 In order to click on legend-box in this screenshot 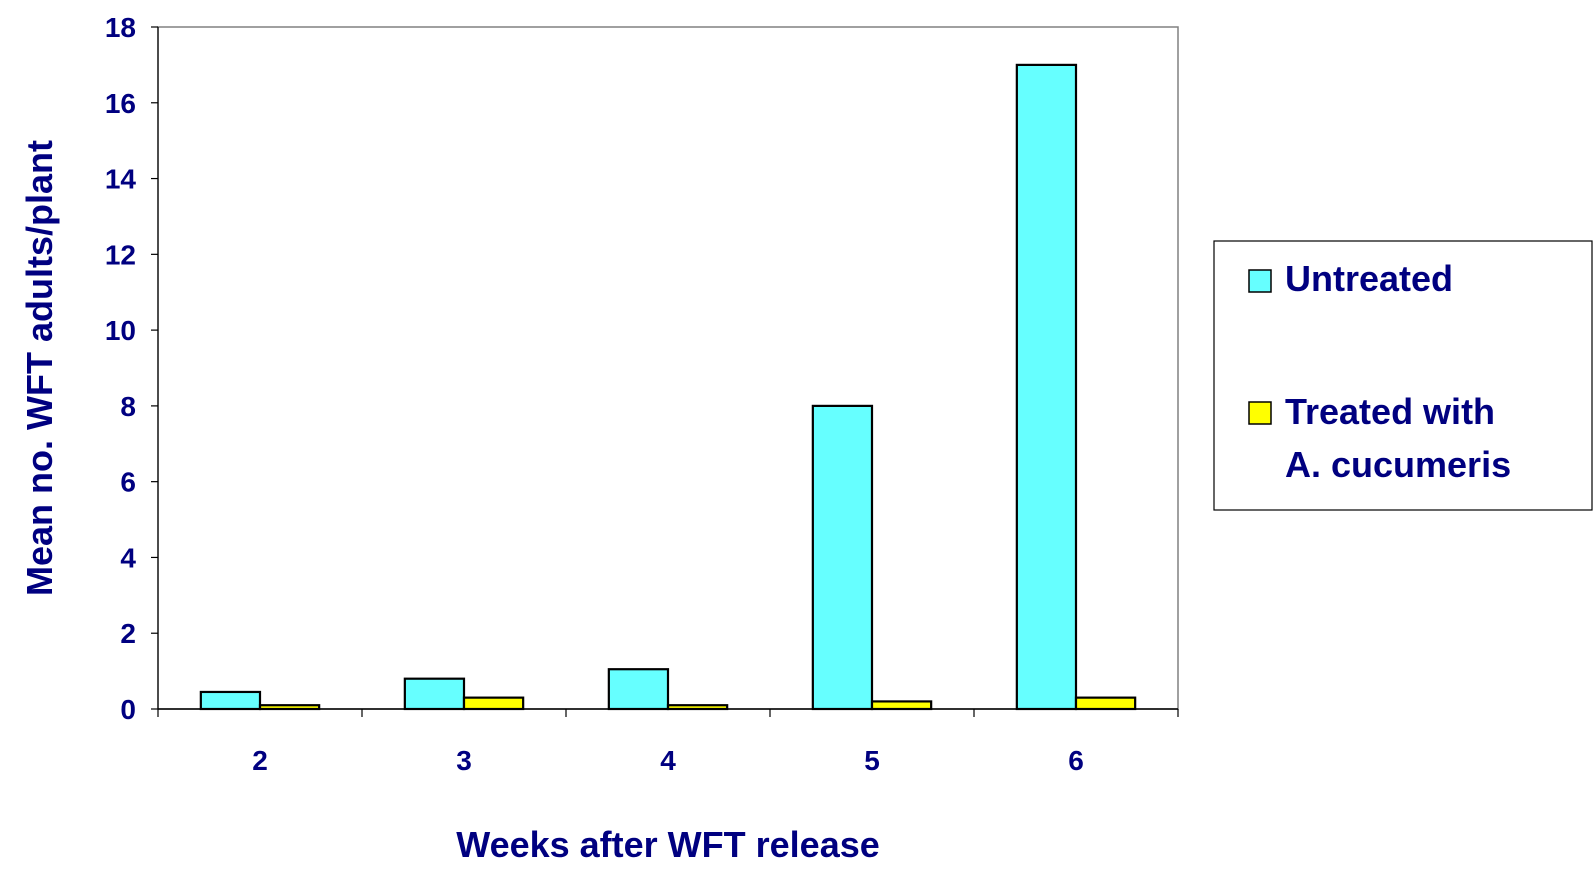, I will do `click(1403, 375)`.